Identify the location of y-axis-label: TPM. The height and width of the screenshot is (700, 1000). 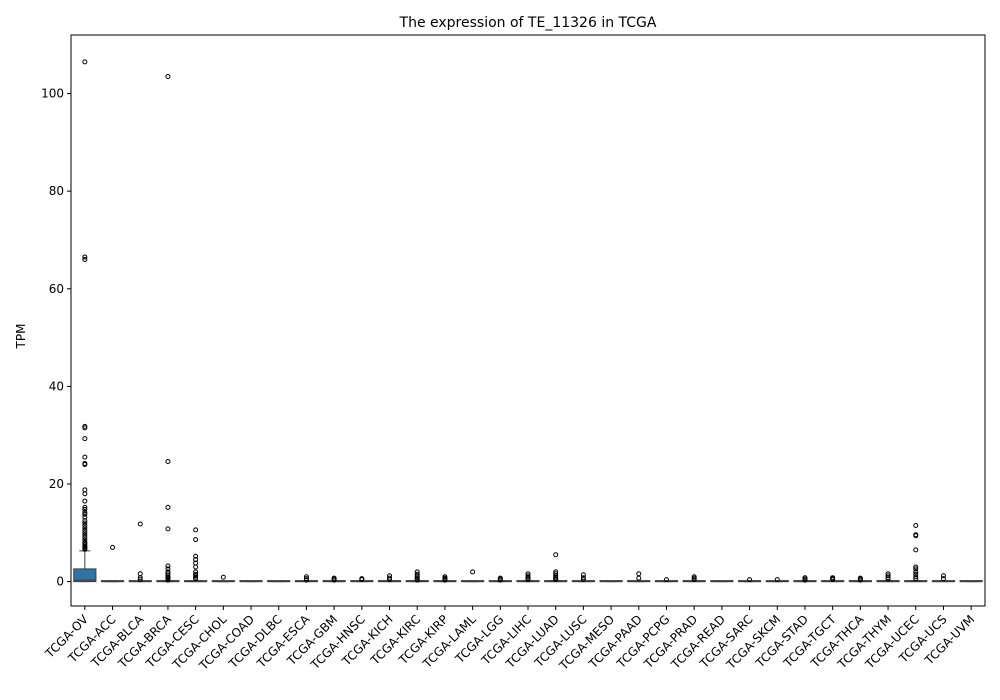
(21, 337).